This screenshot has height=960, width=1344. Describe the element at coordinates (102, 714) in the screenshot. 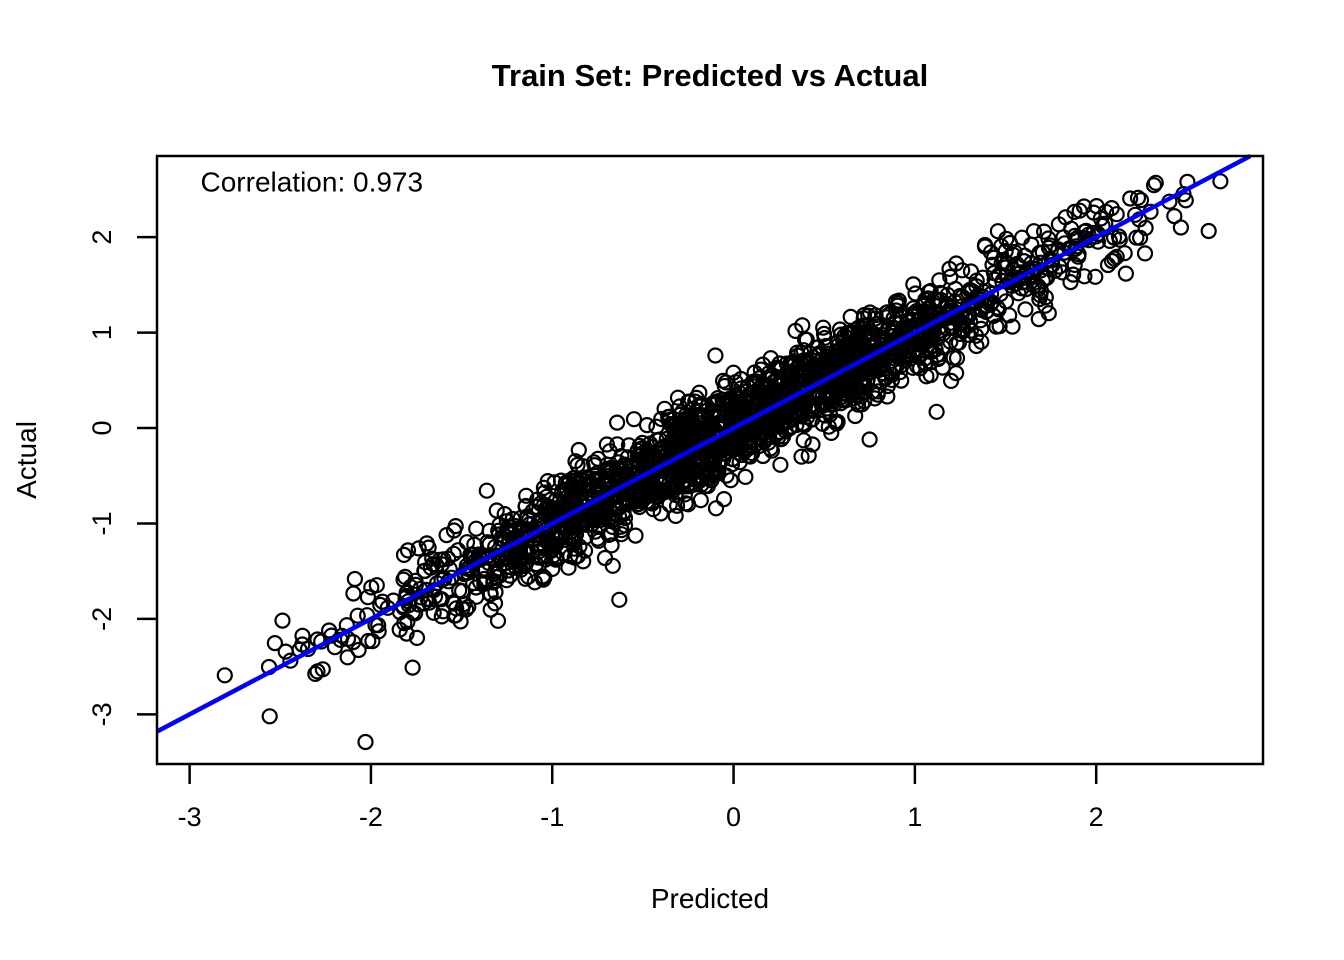

I see `y-tick-label: -3` at that location.